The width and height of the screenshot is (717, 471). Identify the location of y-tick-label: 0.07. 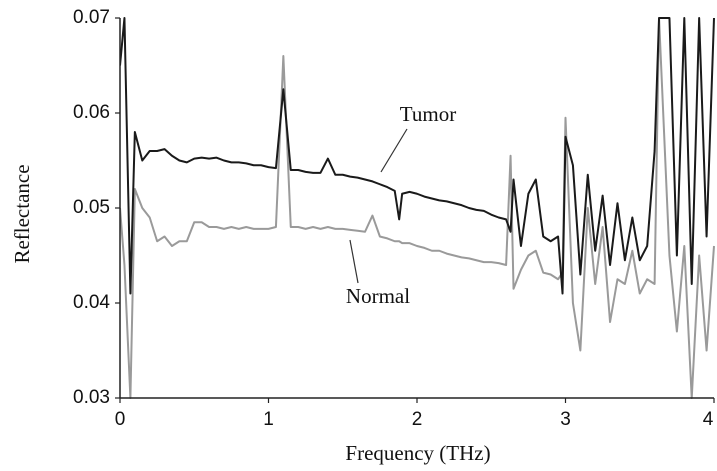
(91, 17).